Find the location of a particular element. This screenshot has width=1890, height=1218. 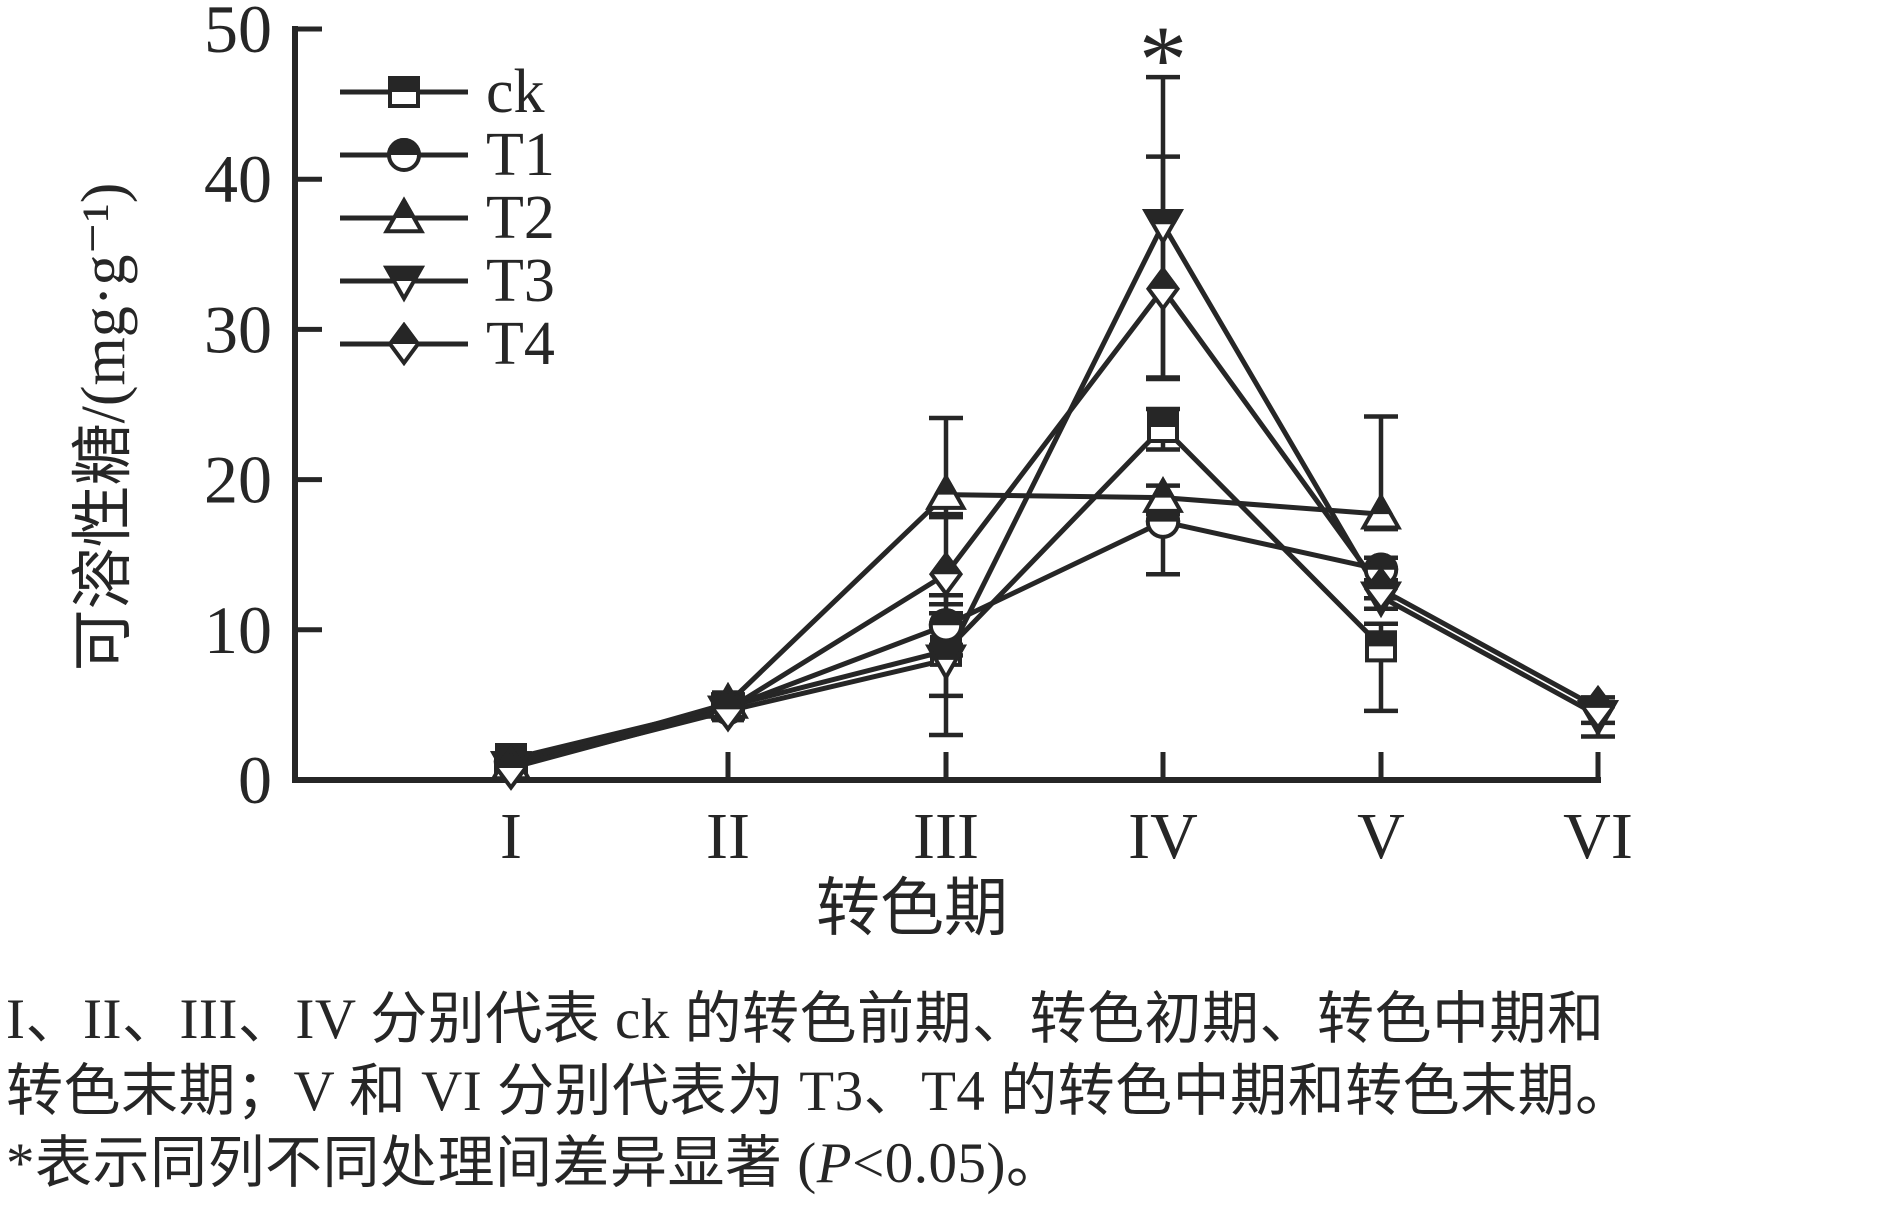

caption-line-3: *表示同列不同处理间差异显著 (P<0.05)。 is located at coordinates (941, 1164).